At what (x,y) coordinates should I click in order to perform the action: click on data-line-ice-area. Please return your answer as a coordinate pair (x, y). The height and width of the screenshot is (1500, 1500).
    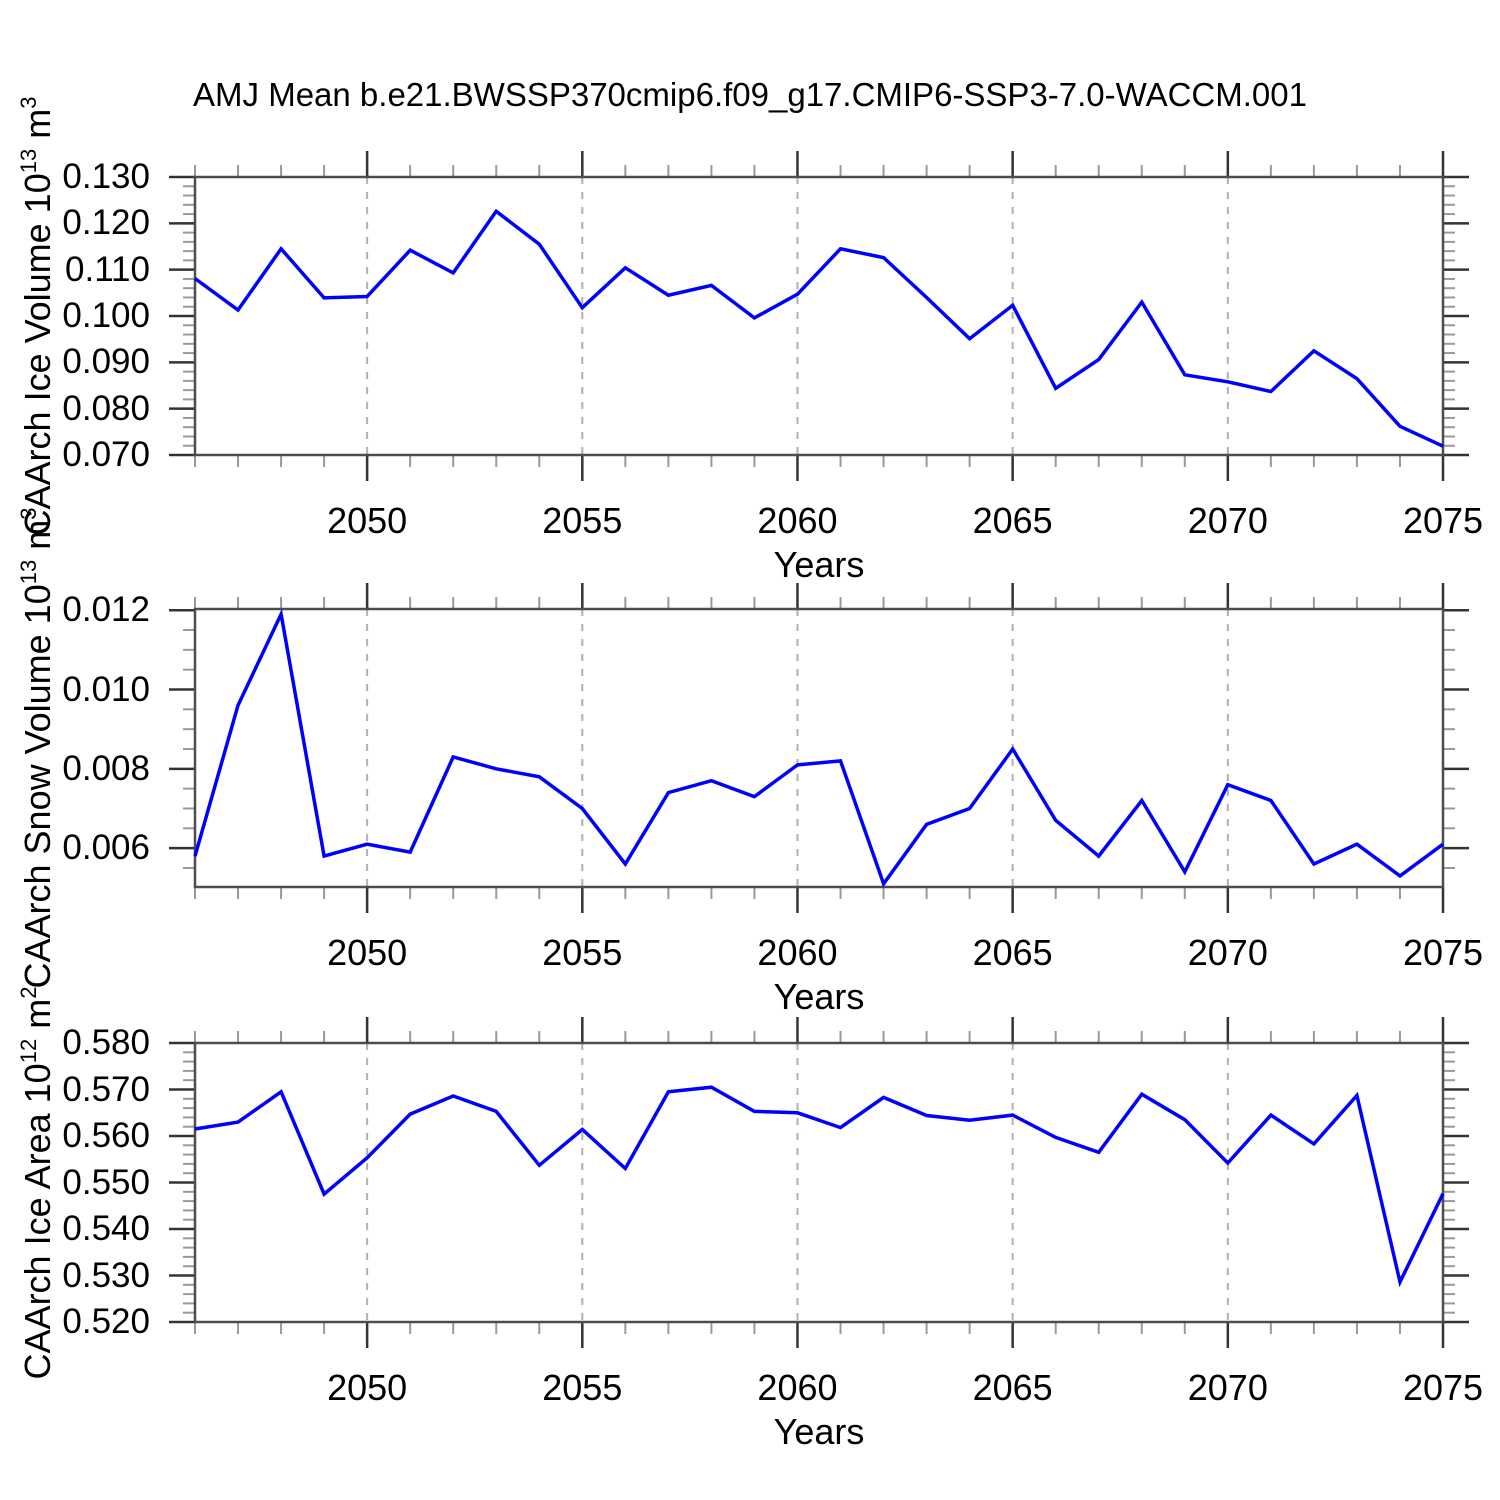
    Looking at the image, I should click on (819, 1186).